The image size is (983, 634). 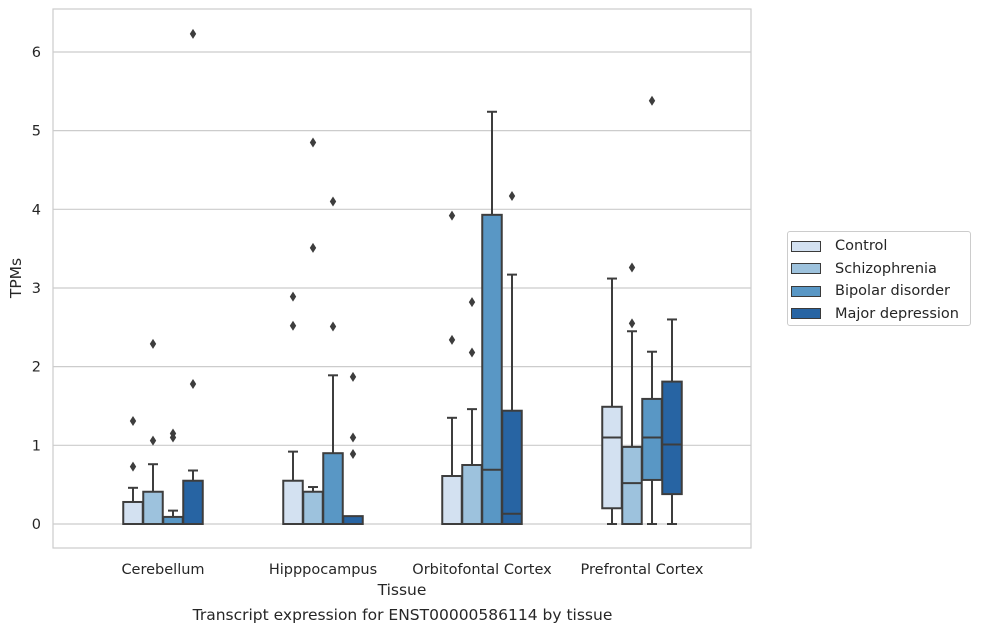 What do you see at coordinates (482, 570) in the screenshot?
I see `x-tick-label: Orbitofontal Cortex` at bounding box center [482, 570].